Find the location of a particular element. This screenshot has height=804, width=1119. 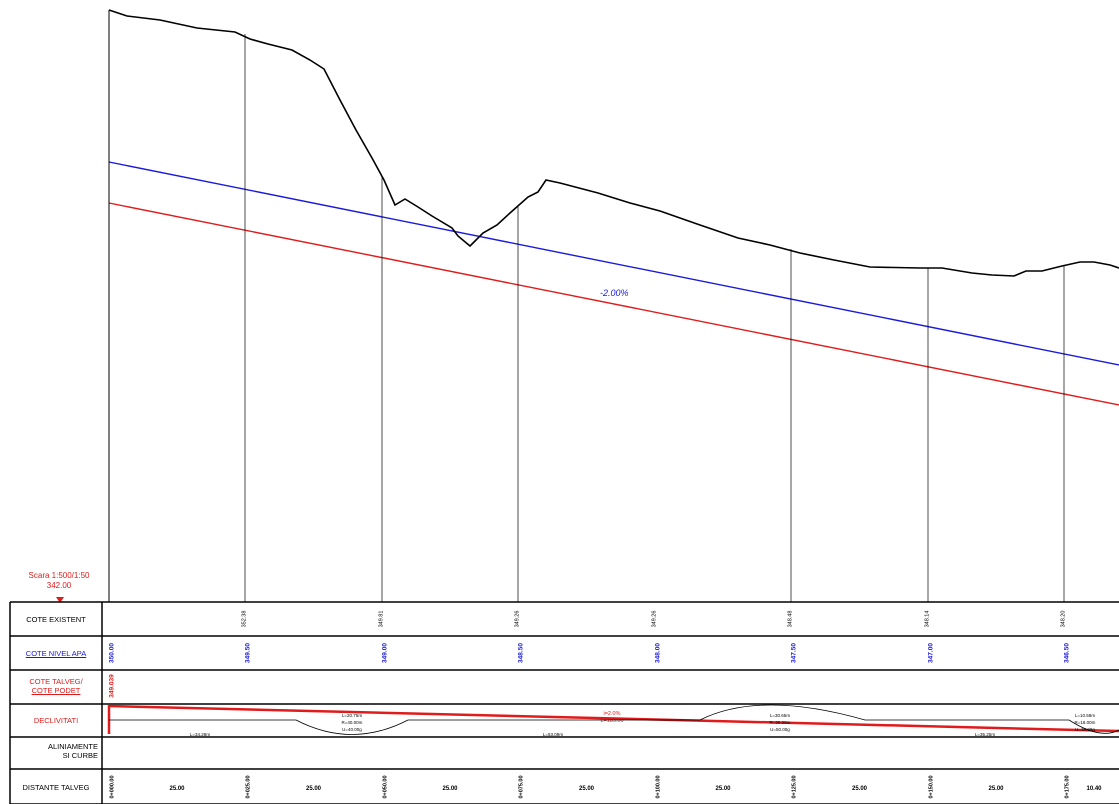

straight-length: L=35.25m is located at coordinates (985, 734).